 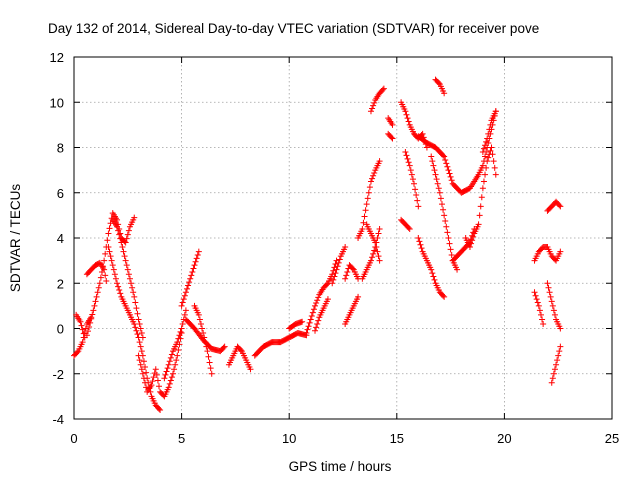 I want to click on y-axis-label: SDTVAR / TECUs, so click(x=15, y=238).